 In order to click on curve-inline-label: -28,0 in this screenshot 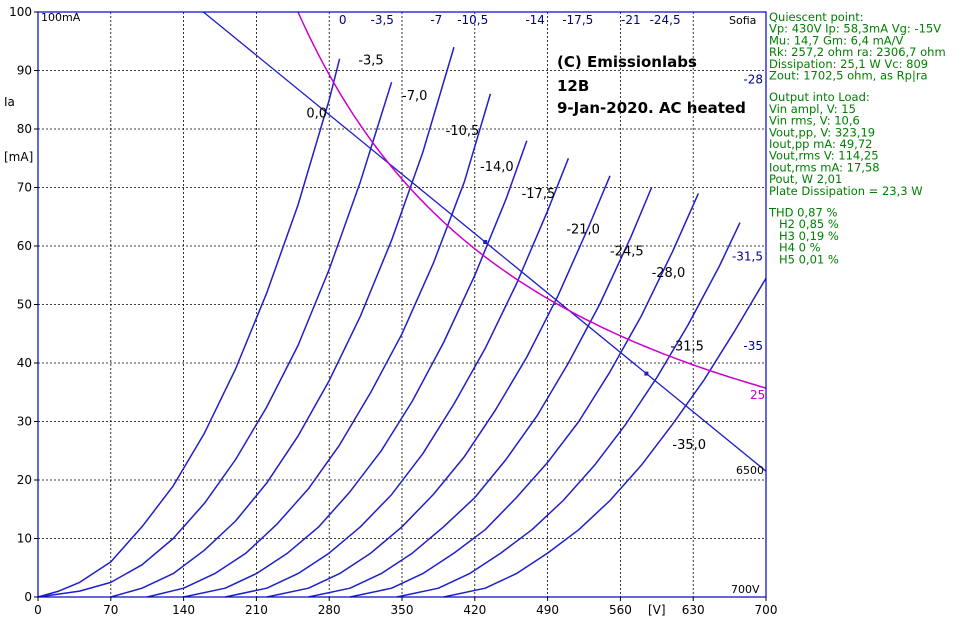, I will do `click(669, 273)`.